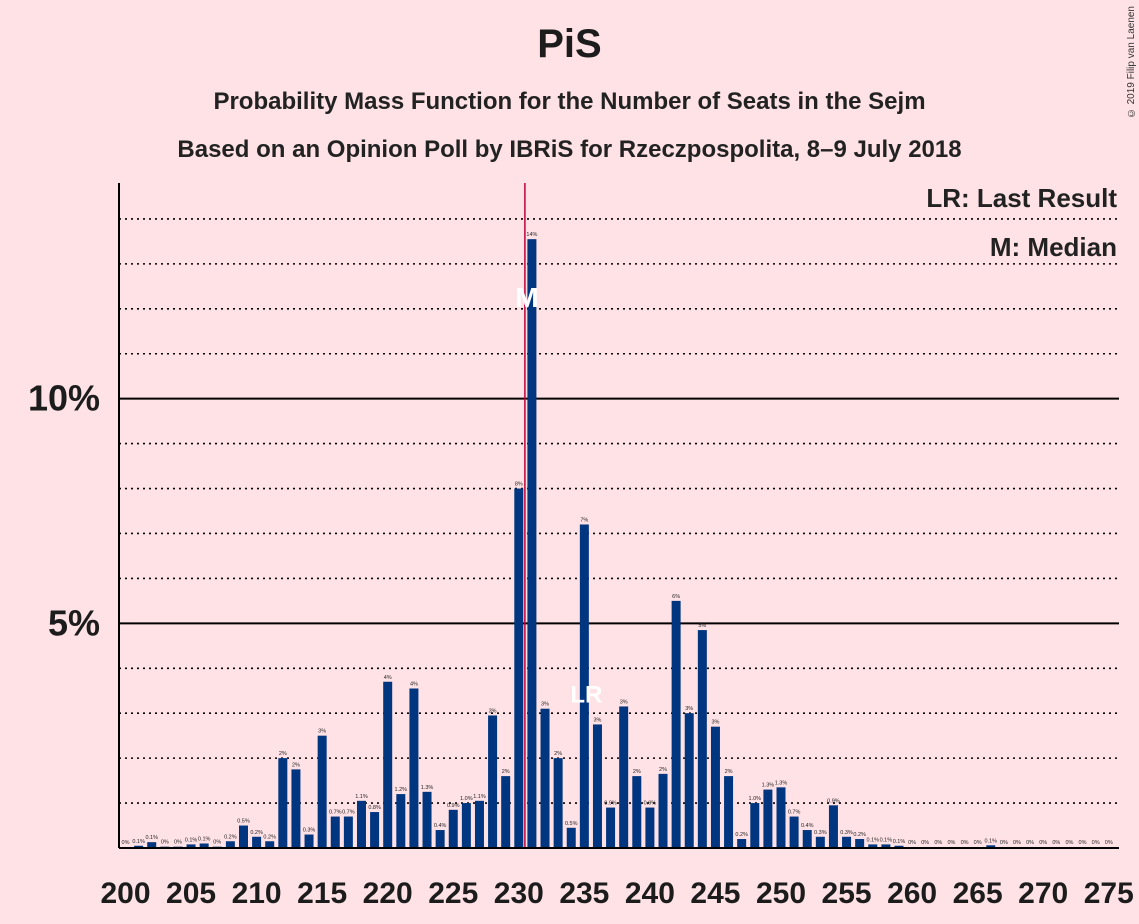 Image resolution: width=1139 pixels, height=924 pixels. I want to click on x-tick-label: 240, so click(650, 893).